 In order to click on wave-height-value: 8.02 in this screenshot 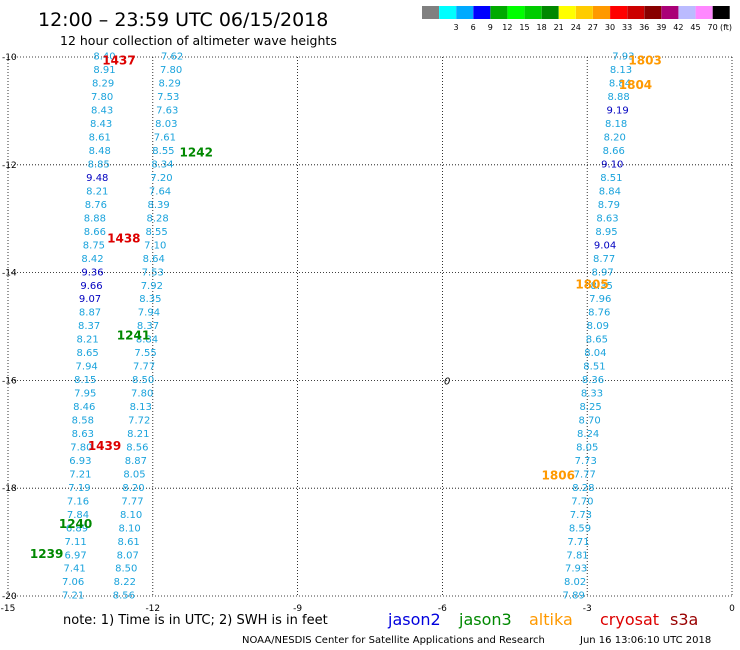, I will do `click(575, 582)`.